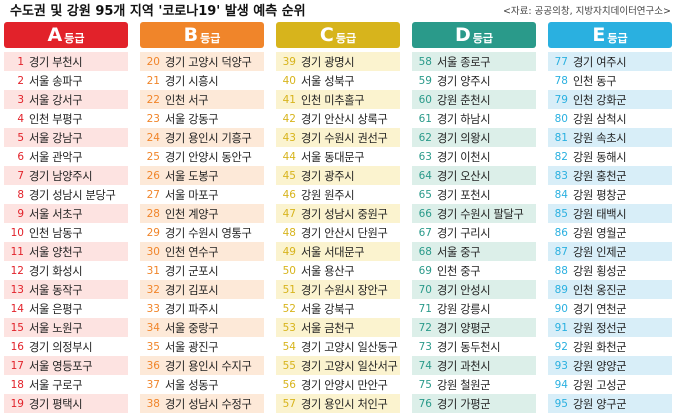 This screenshot has height=413, width=677. What do you see at coordinates (66, 137) in the screenshot?
I see `table-row: 5 서울 강남구` at bounding box center [66, 137].